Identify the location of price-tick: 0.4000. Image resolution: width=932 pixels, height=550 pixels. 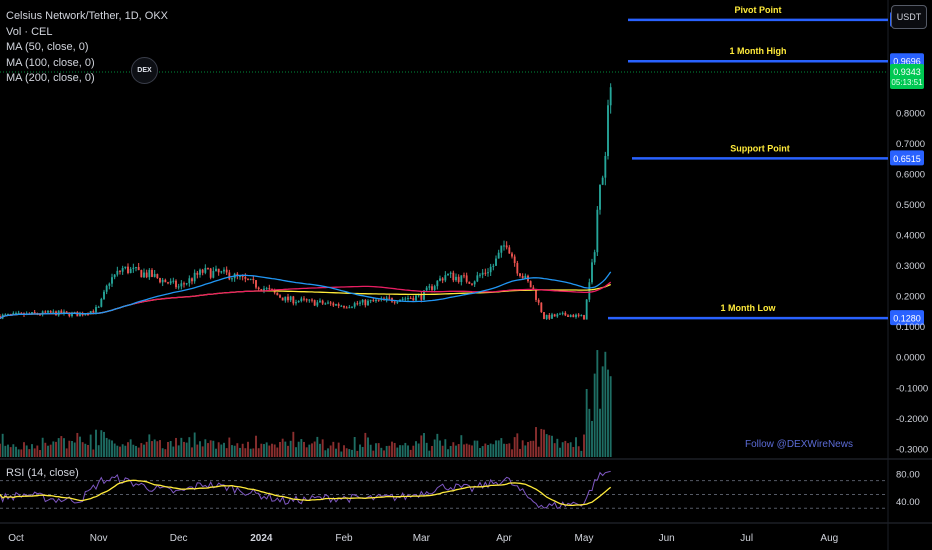
(910, 236).